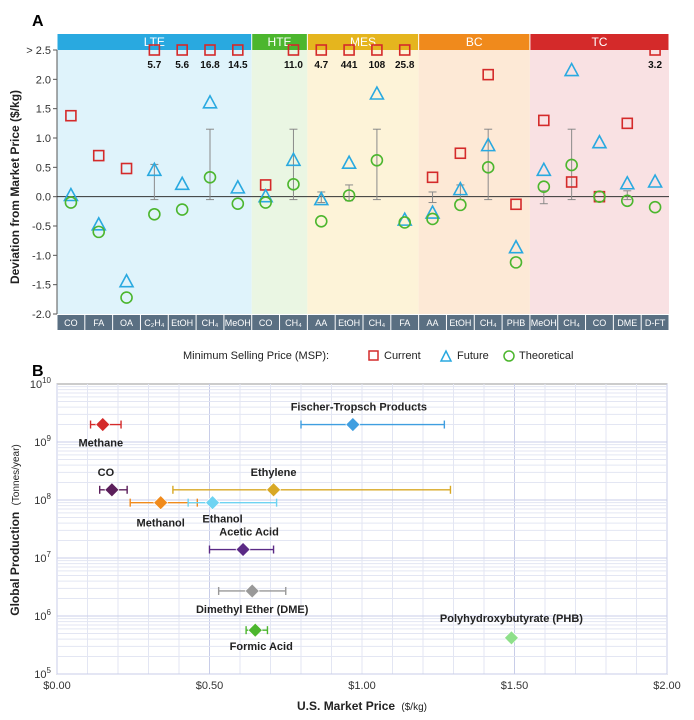 The height and width of the screenshot is (720, 694). I want to click on y-tick-exponent: 9, so click(49, 438).